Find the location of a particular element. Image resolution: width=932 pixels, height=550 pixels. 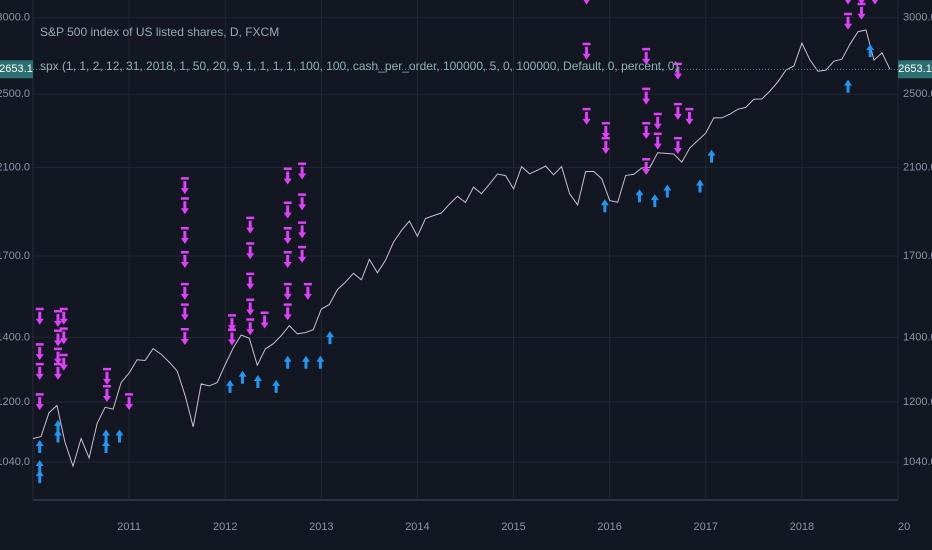

y-tick-label: 3000.0 is located at coordinates (15, 18).